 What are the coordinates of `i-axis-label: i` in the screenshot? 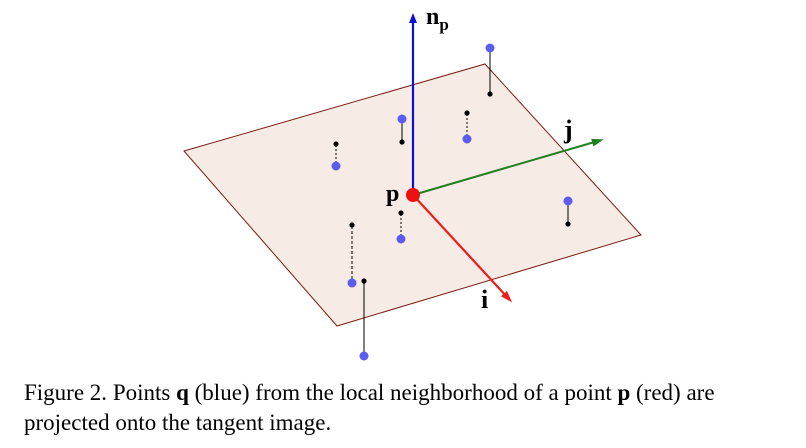 It's located at (484, 299).